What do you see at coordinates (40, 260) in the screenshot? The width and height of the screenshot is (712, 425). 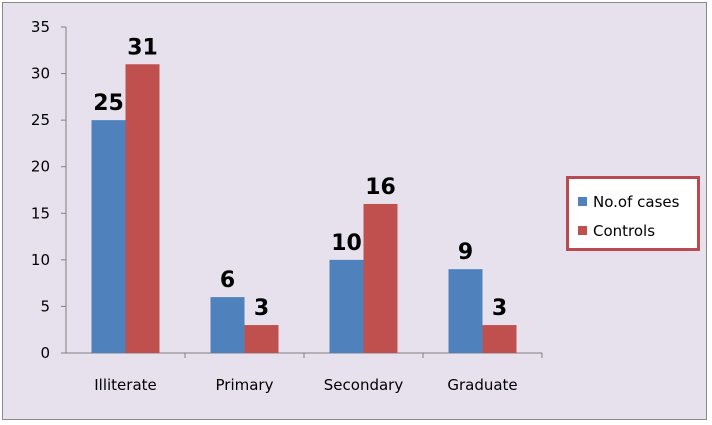 I see `y-tick-label: 10` at bounding box center [40, 260].